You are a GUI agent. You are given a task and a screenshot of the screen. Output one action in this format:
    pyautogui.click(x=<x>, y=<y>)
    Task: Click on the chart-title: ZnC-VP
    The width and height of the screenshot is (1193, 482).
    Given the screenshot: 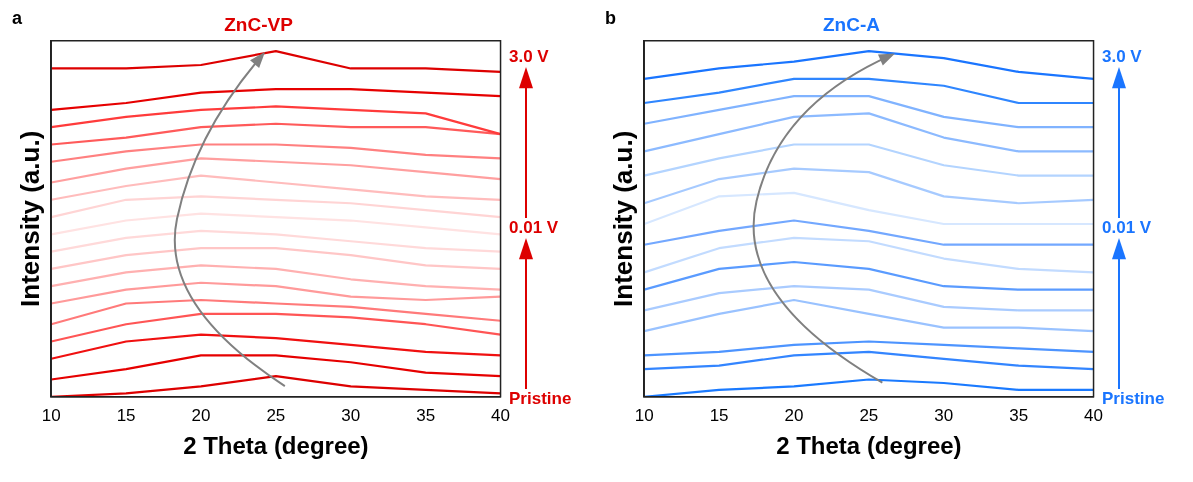 What is the action you would take?
    pyautogui.click(x=259, y=24)
    